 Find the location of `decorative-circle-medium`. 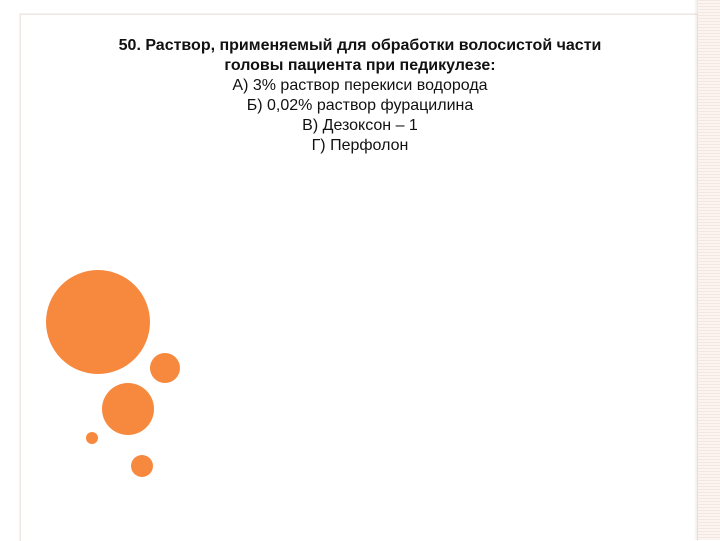

decorative-circle-medium is located at coordinates (128, 409).